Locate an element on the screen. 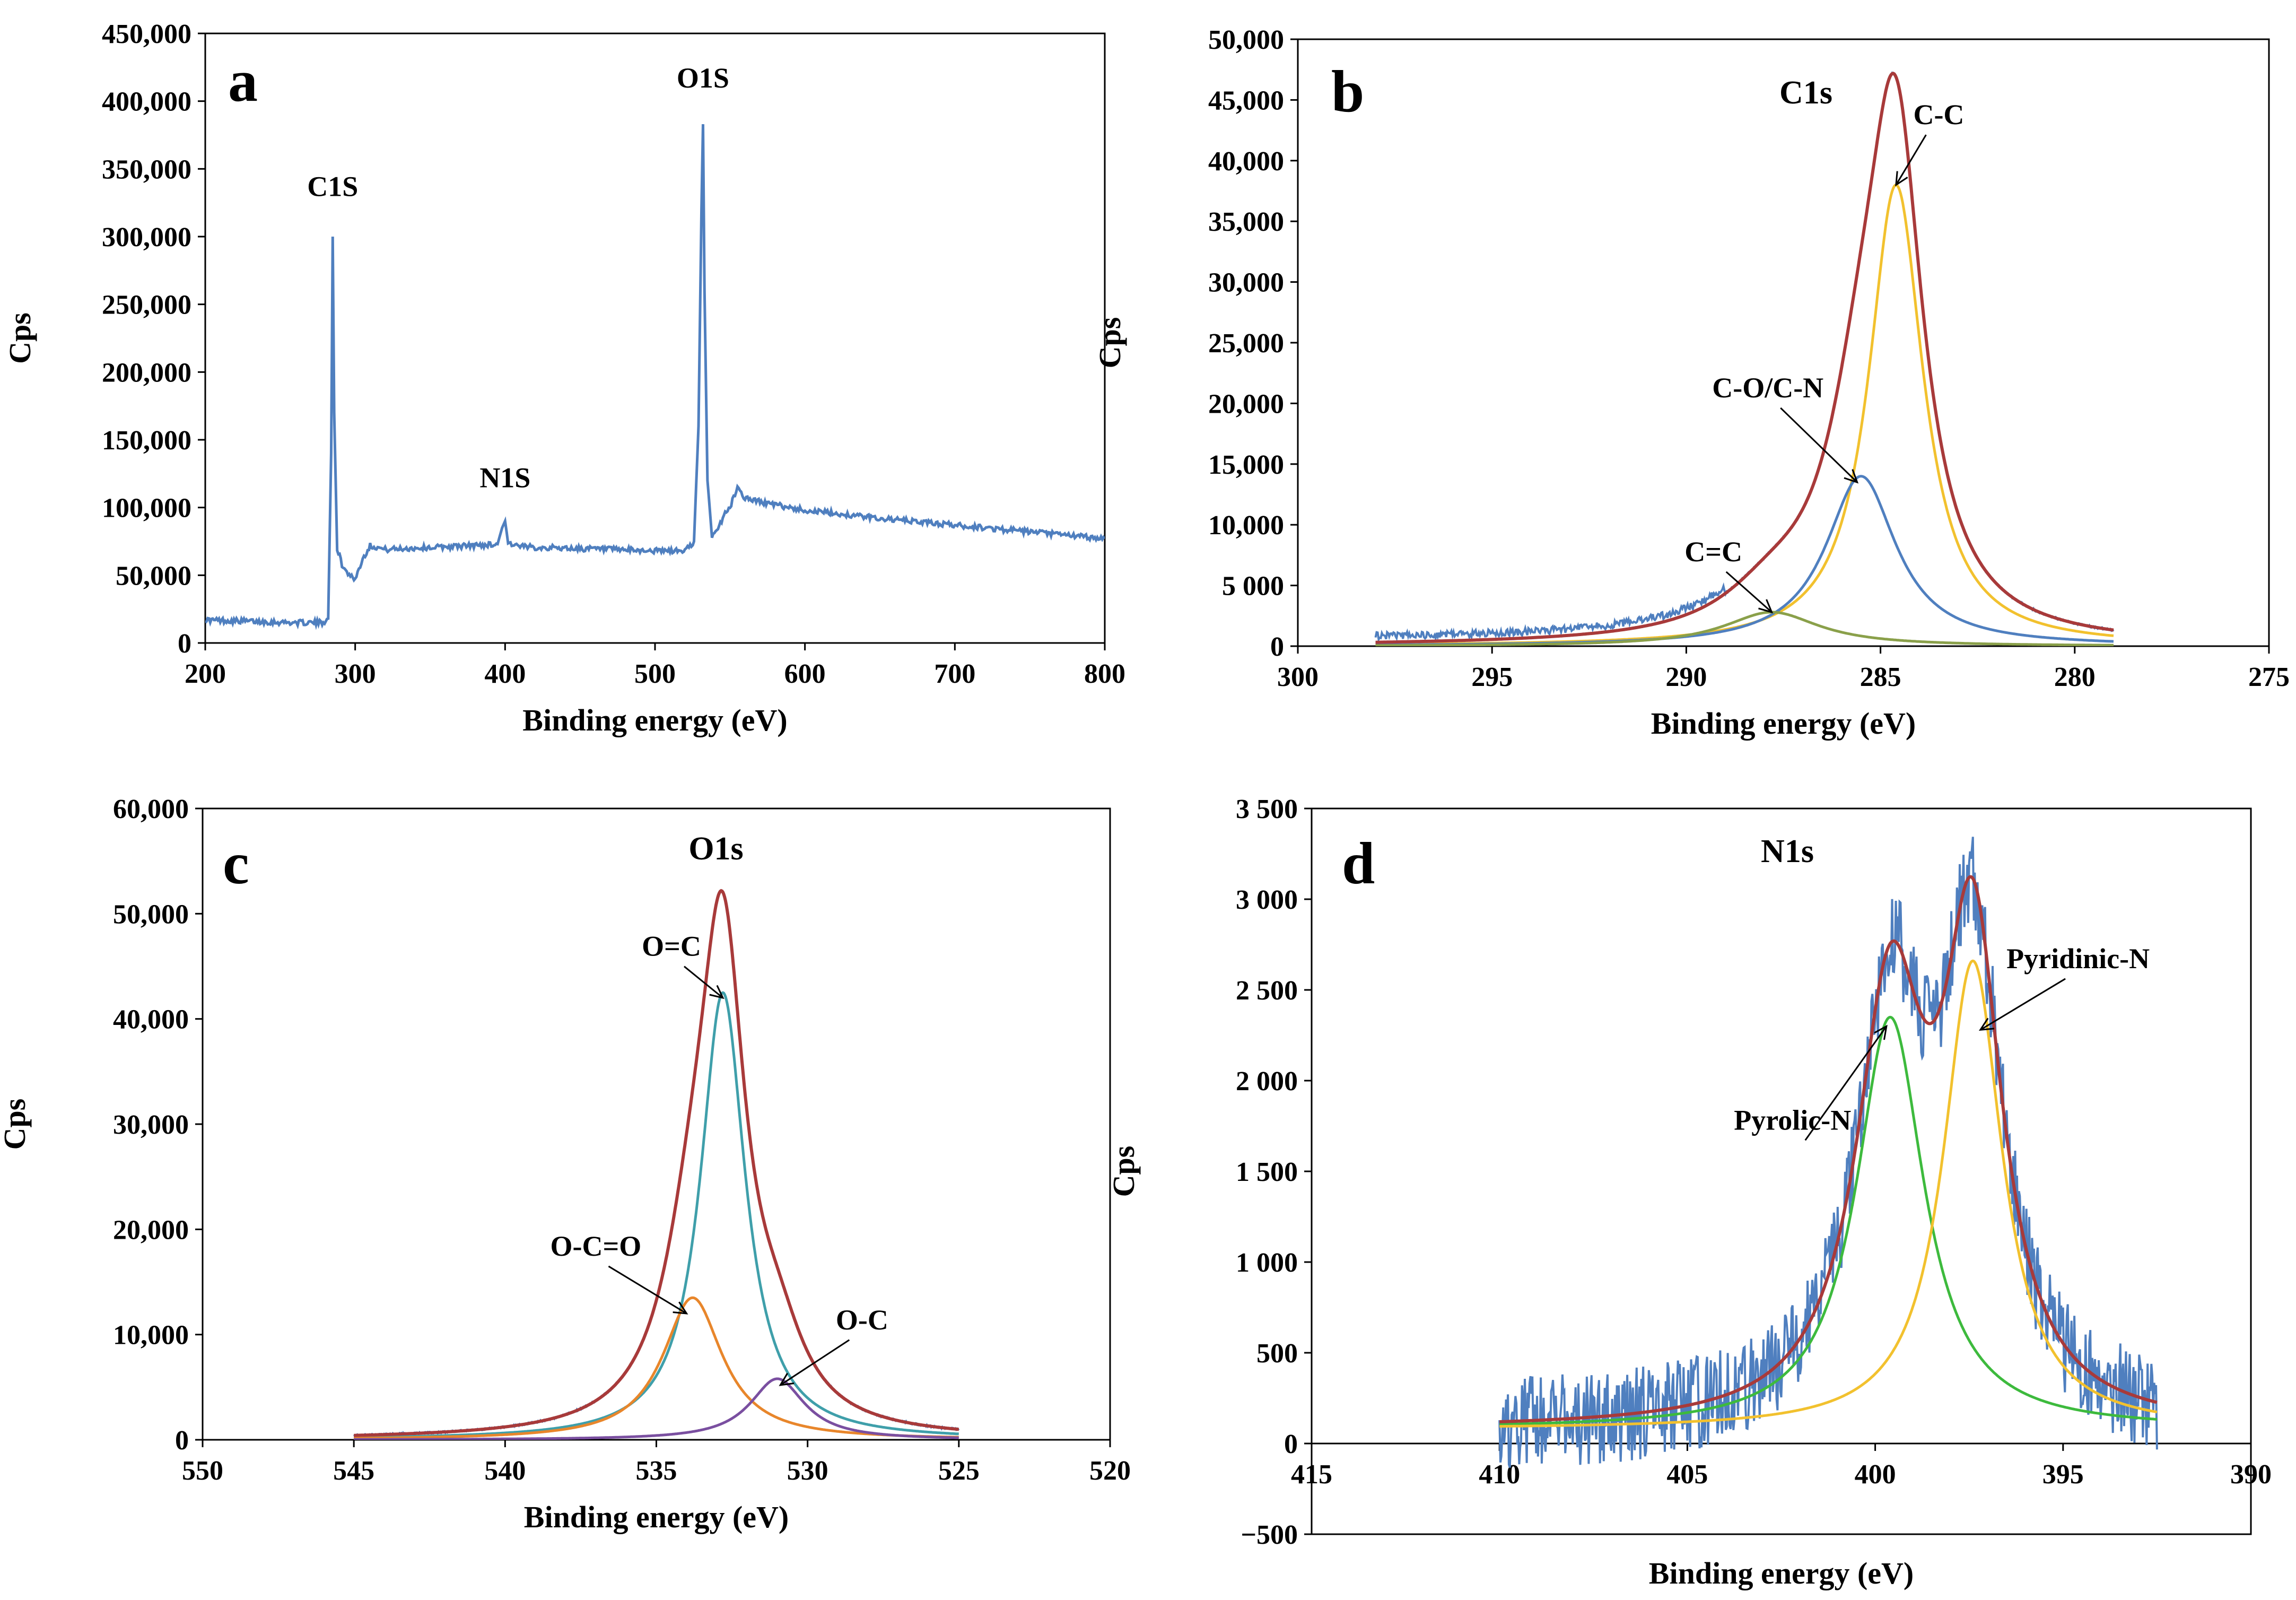 This screenshot has width=2296, height=1600. x-tick-label: 525 is located at coordinates (959, 1471).